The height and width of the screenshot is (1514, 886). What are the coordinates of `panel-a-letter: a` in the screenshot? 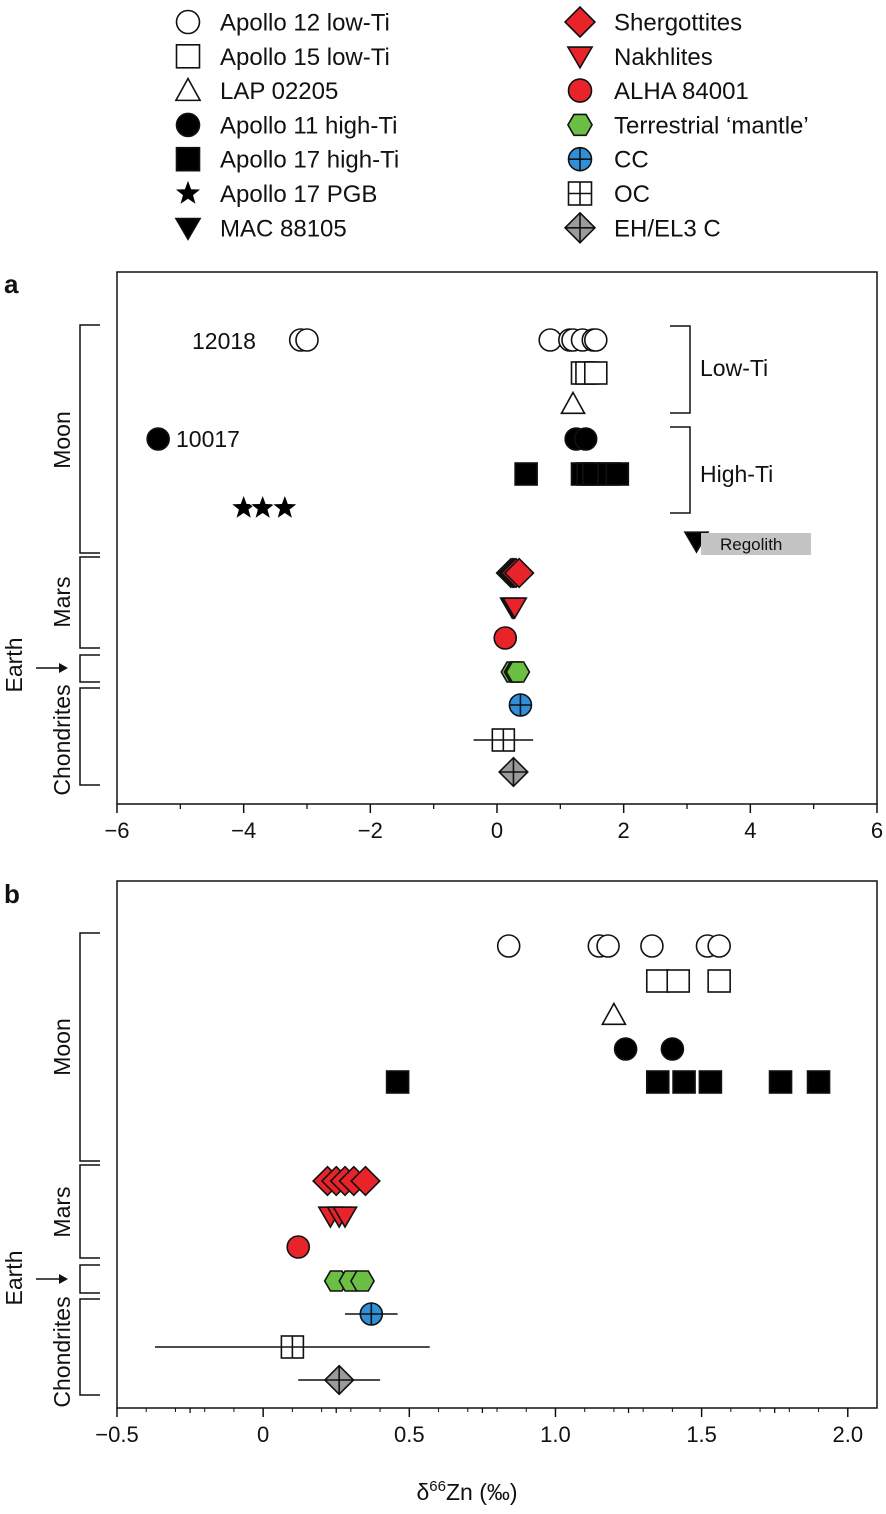 It's located at (11, 284).